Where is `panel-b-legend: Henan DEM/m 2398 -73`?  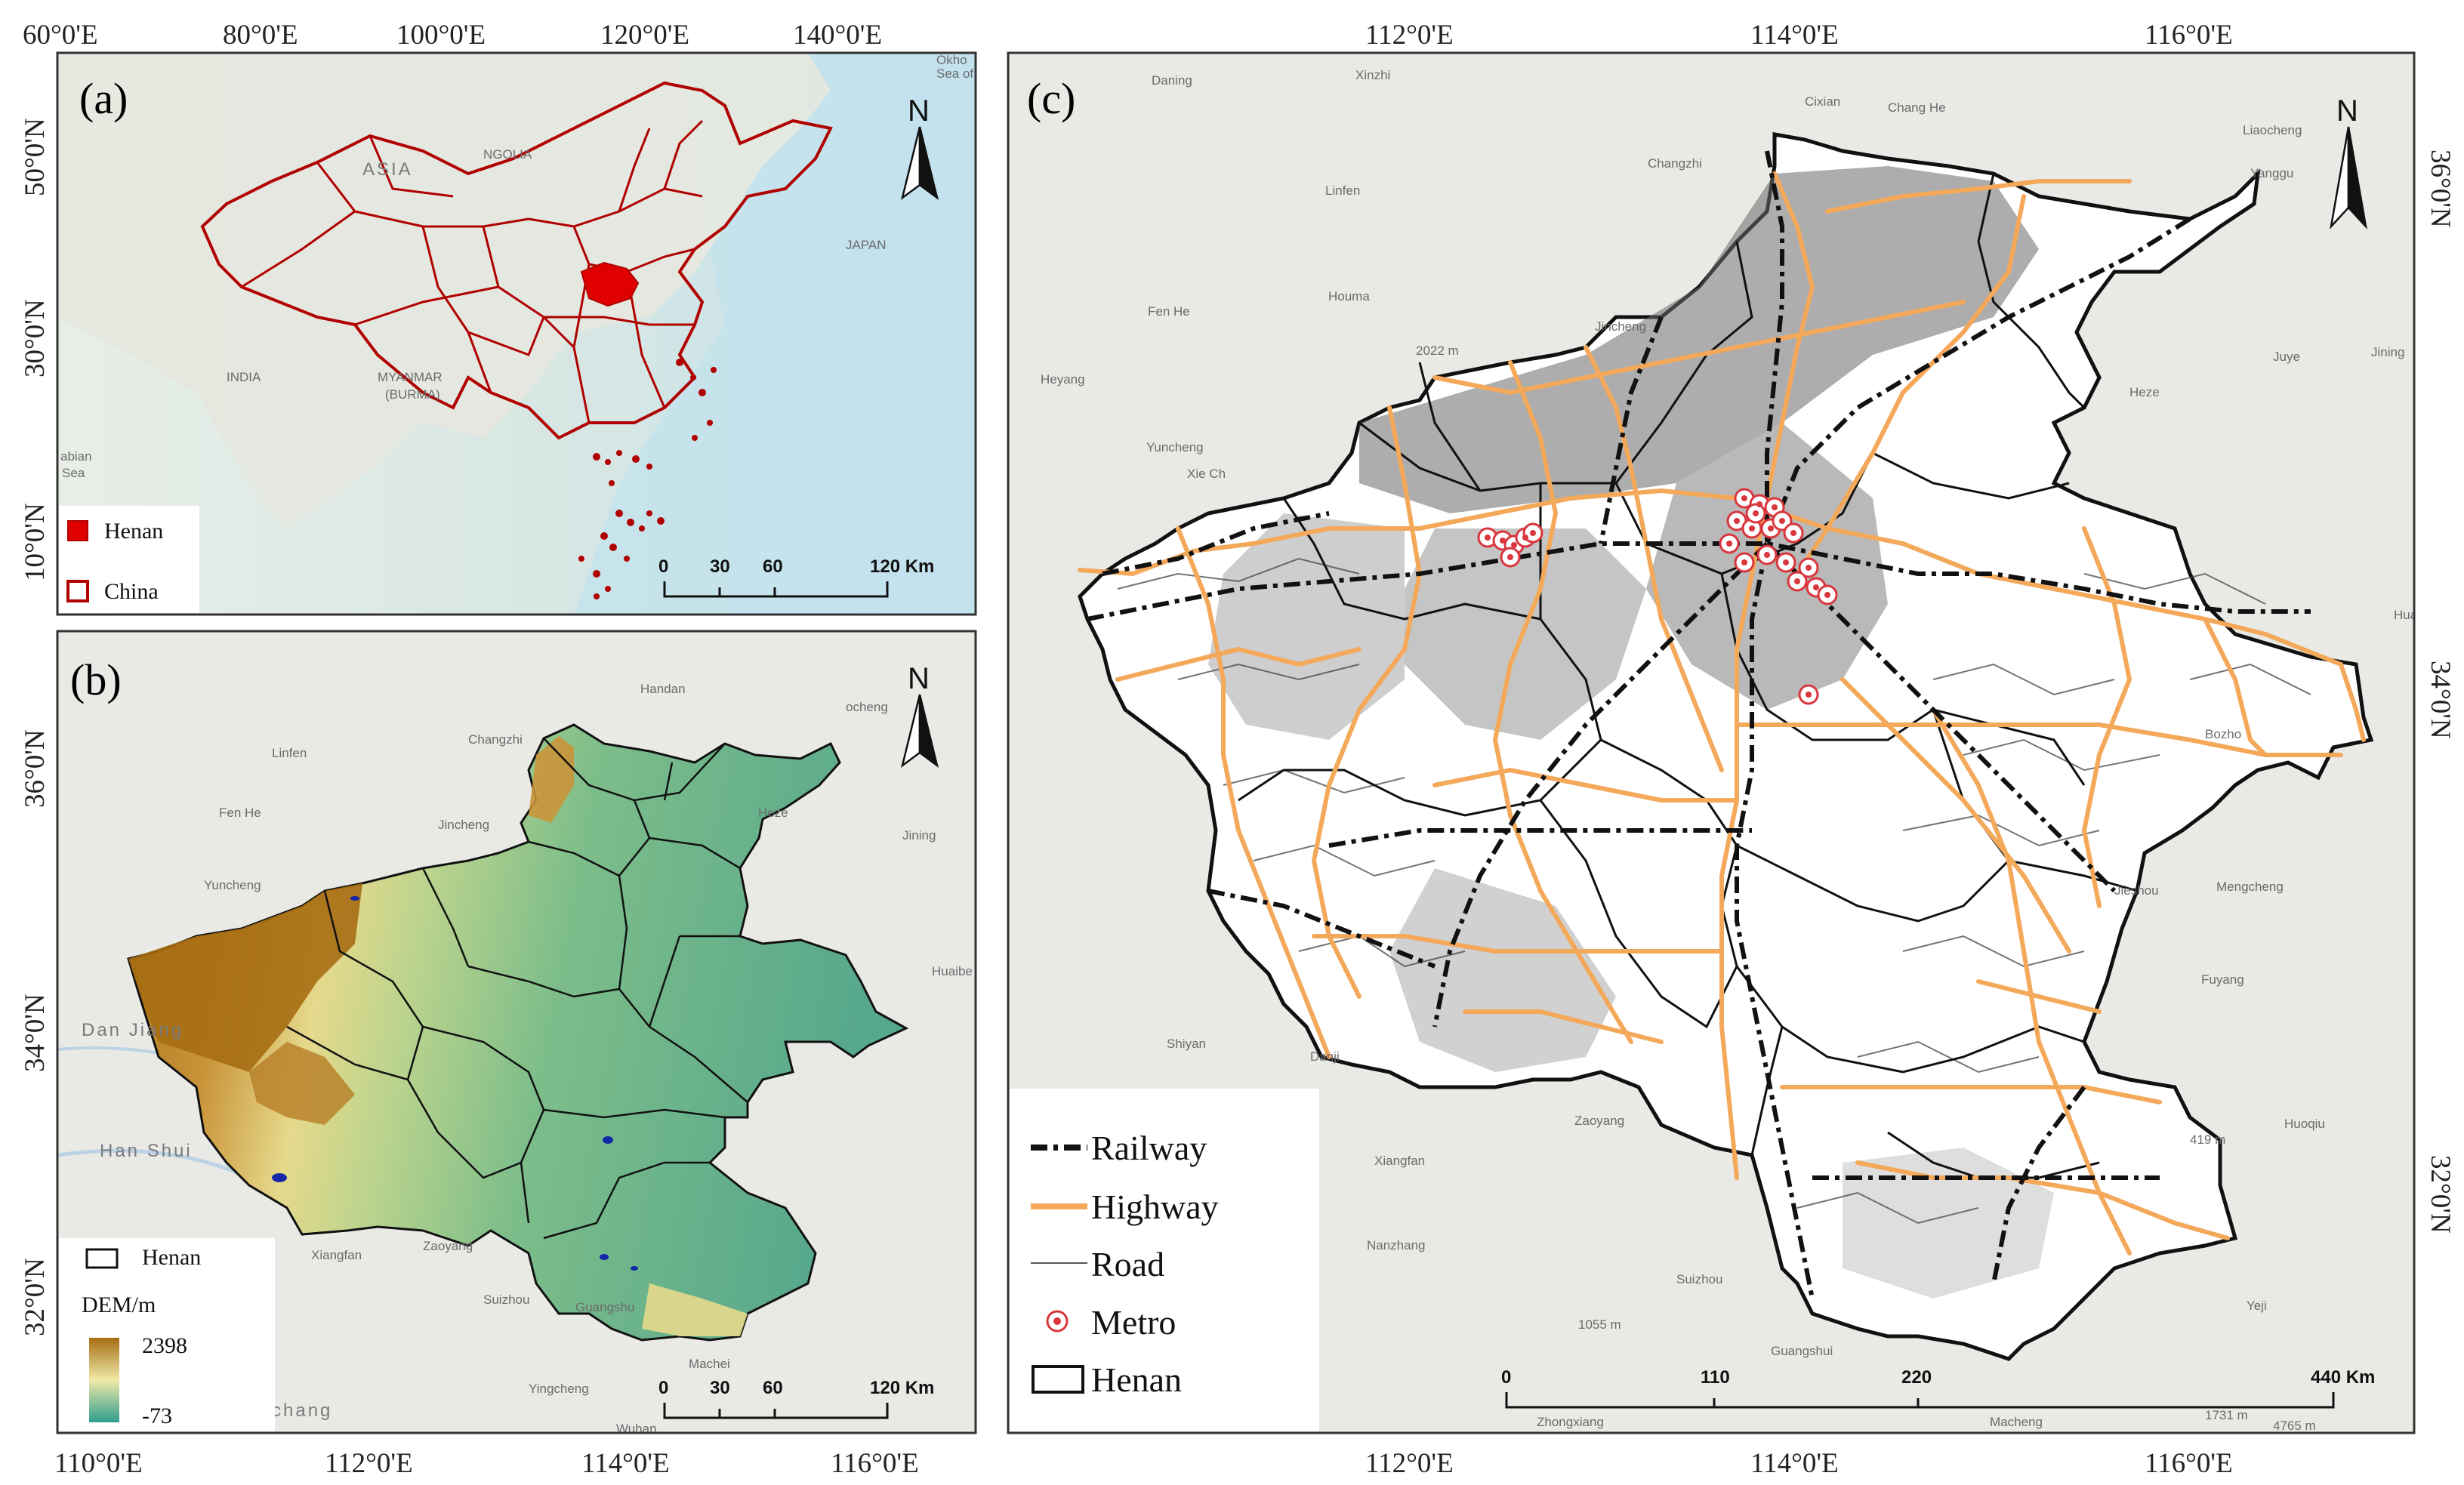 panel-b-legend: Henan DEM/m 2398 -73 is located at coordinates (167, 1334).